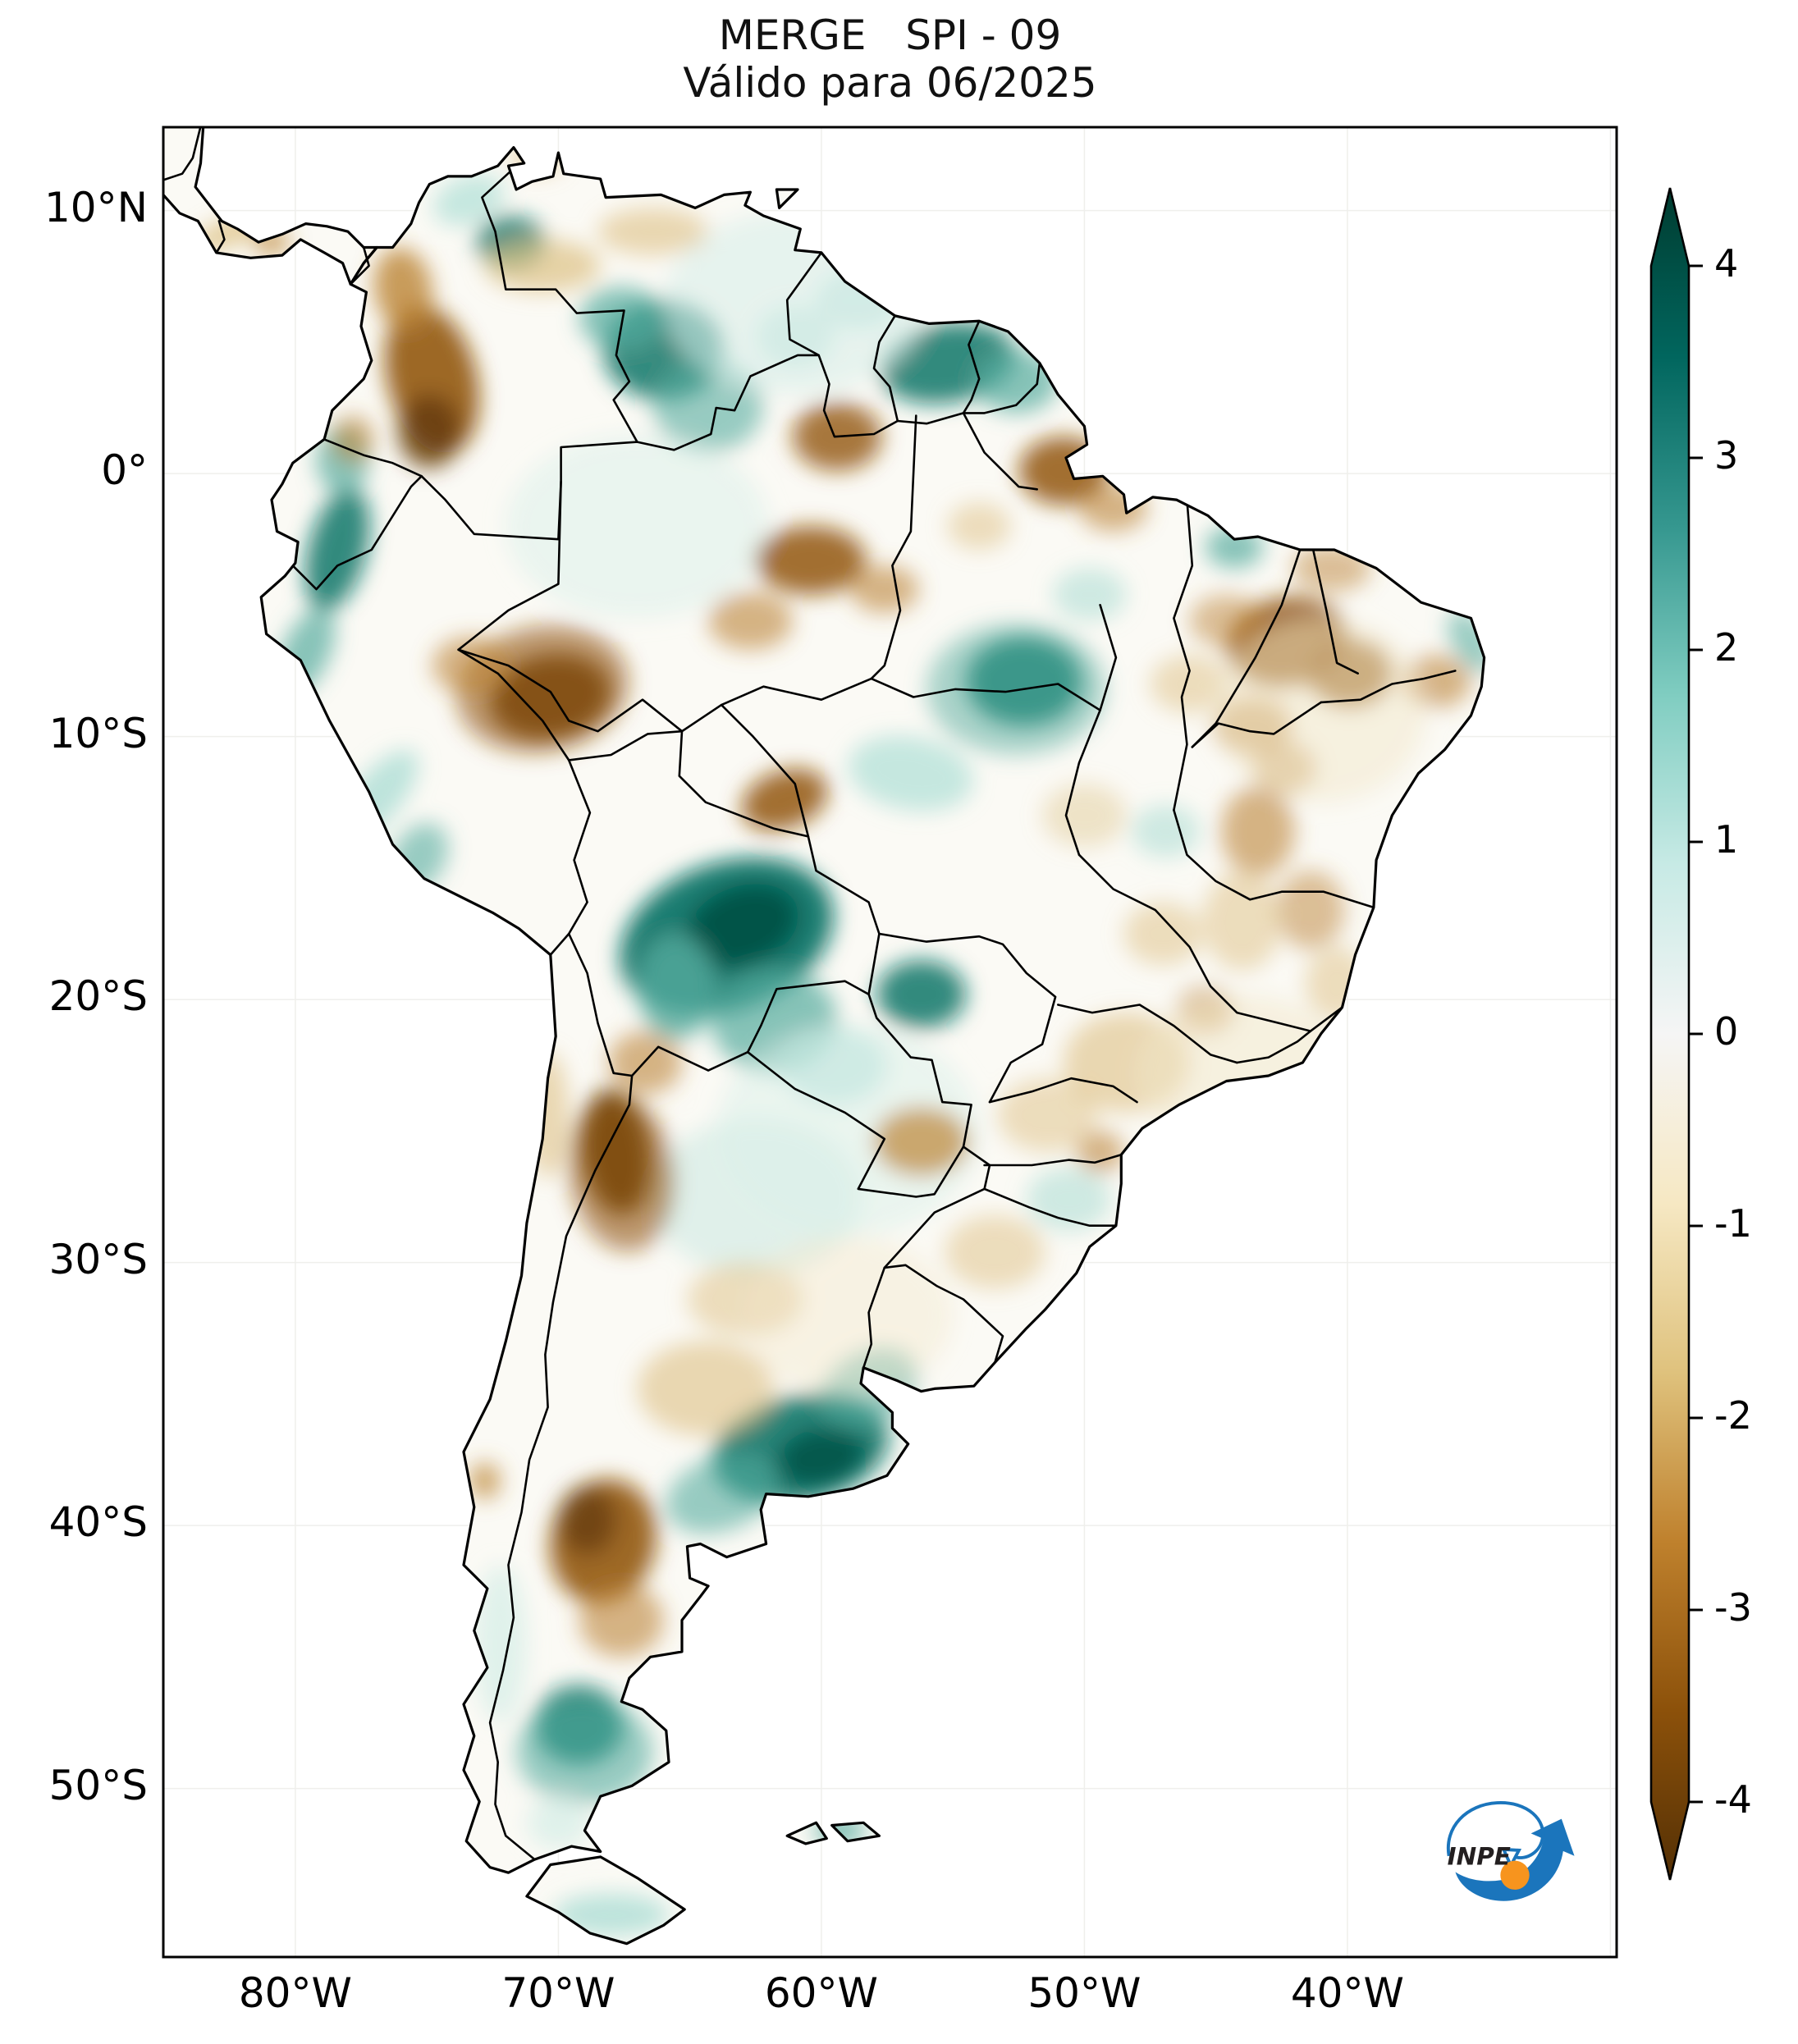 The width and height of the screenshot is (1798, 2044). Describe the element at coordinates (98, 1522) in the screenshot. I see `y-axis-tick-label: 40°S` at that location.